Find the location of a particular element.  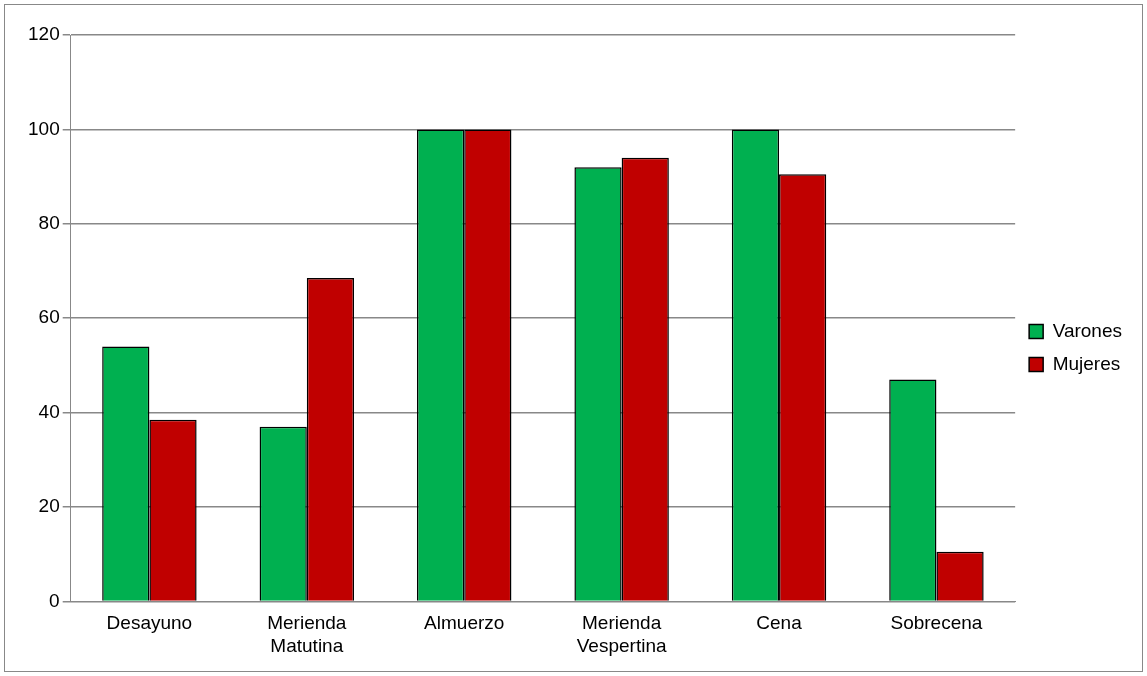

y-tick-label: 20 is located at coordinates (49, 506).